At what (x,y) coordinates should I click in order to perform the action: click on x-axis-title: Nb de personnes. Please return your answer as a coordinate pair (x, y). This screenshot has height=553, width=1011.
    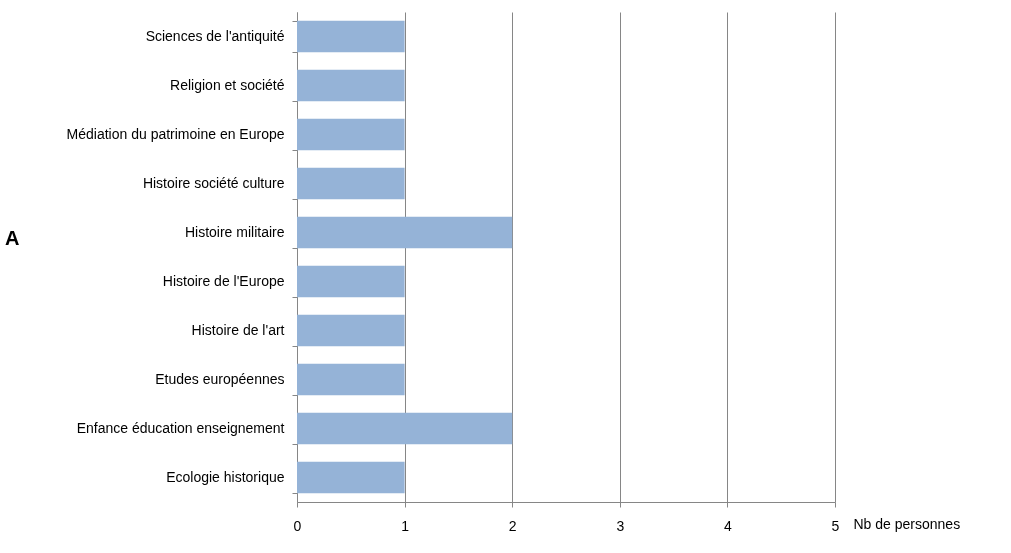
    Looking at the image, I should click on (907, 523).